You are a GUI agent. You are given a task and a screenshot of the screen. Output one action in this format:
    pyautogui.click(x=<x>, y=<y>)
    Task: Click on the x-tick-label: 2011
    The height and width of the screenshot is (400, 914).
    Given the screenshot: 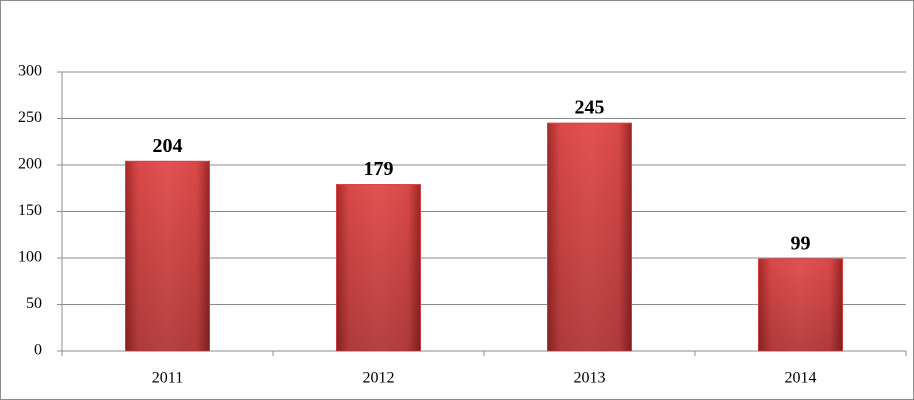 What is the action you would take?
    pyautogui.click(x=167, y=378)
    